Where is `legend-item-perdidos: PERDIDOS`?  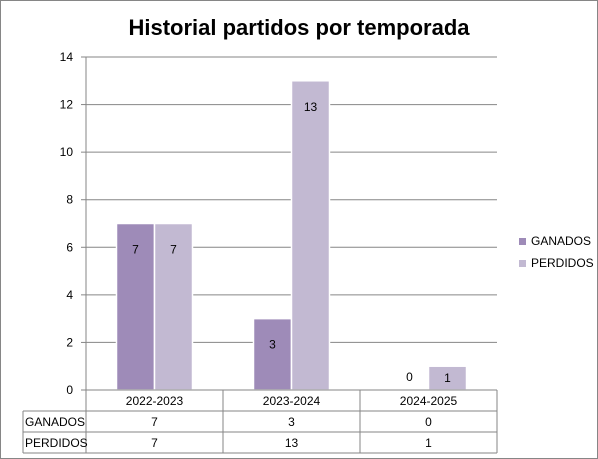 legend-item-perdidos: PERDIDOS is located at coordinates (556, 263).